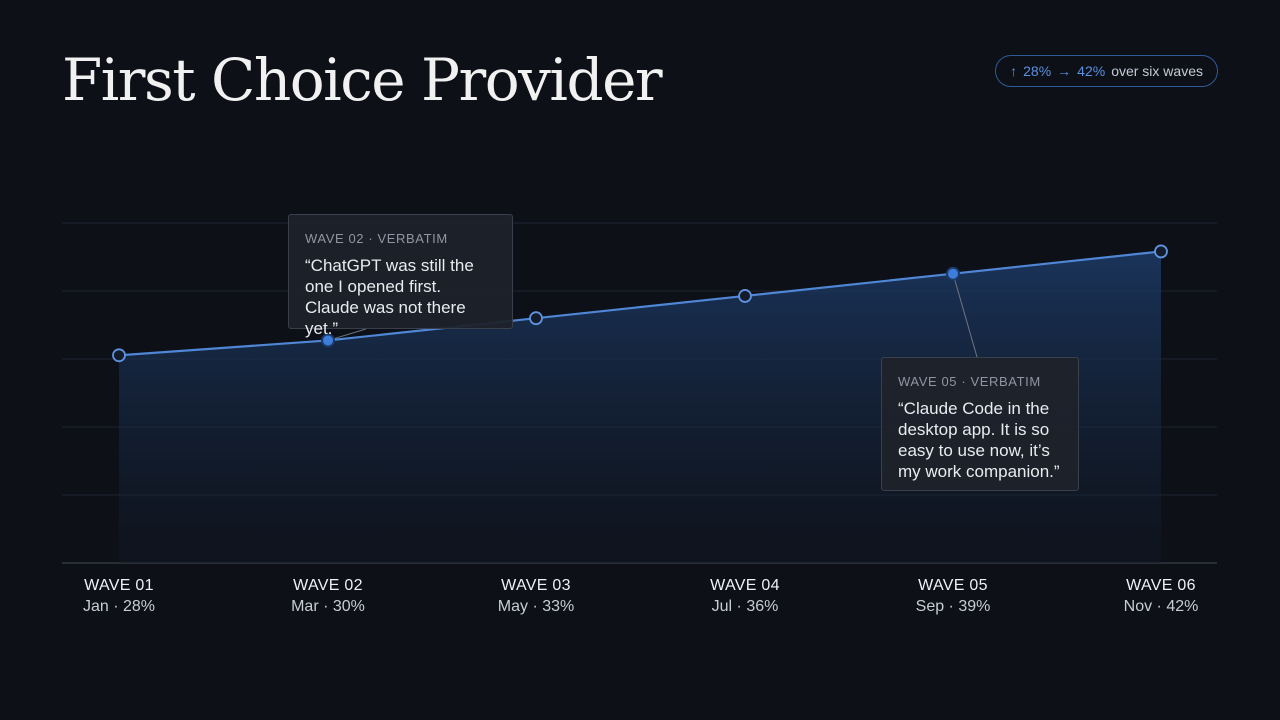 Image resolution: width=1280 pixels, height=720 pixels. What do you see at coordinates (119, 606) in the screenshot?
I see `x-tick-month-value: Jan · 28%` at bounding box center [119, 606].